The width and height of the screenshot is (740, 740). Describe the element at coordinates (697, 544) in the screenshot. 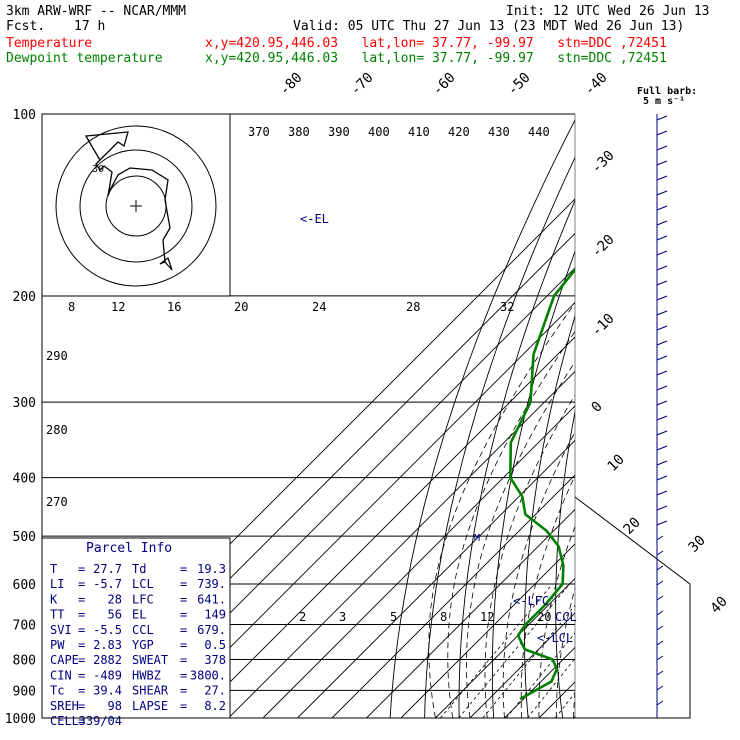

I see `isotherm-tick-label: 30` at that location.